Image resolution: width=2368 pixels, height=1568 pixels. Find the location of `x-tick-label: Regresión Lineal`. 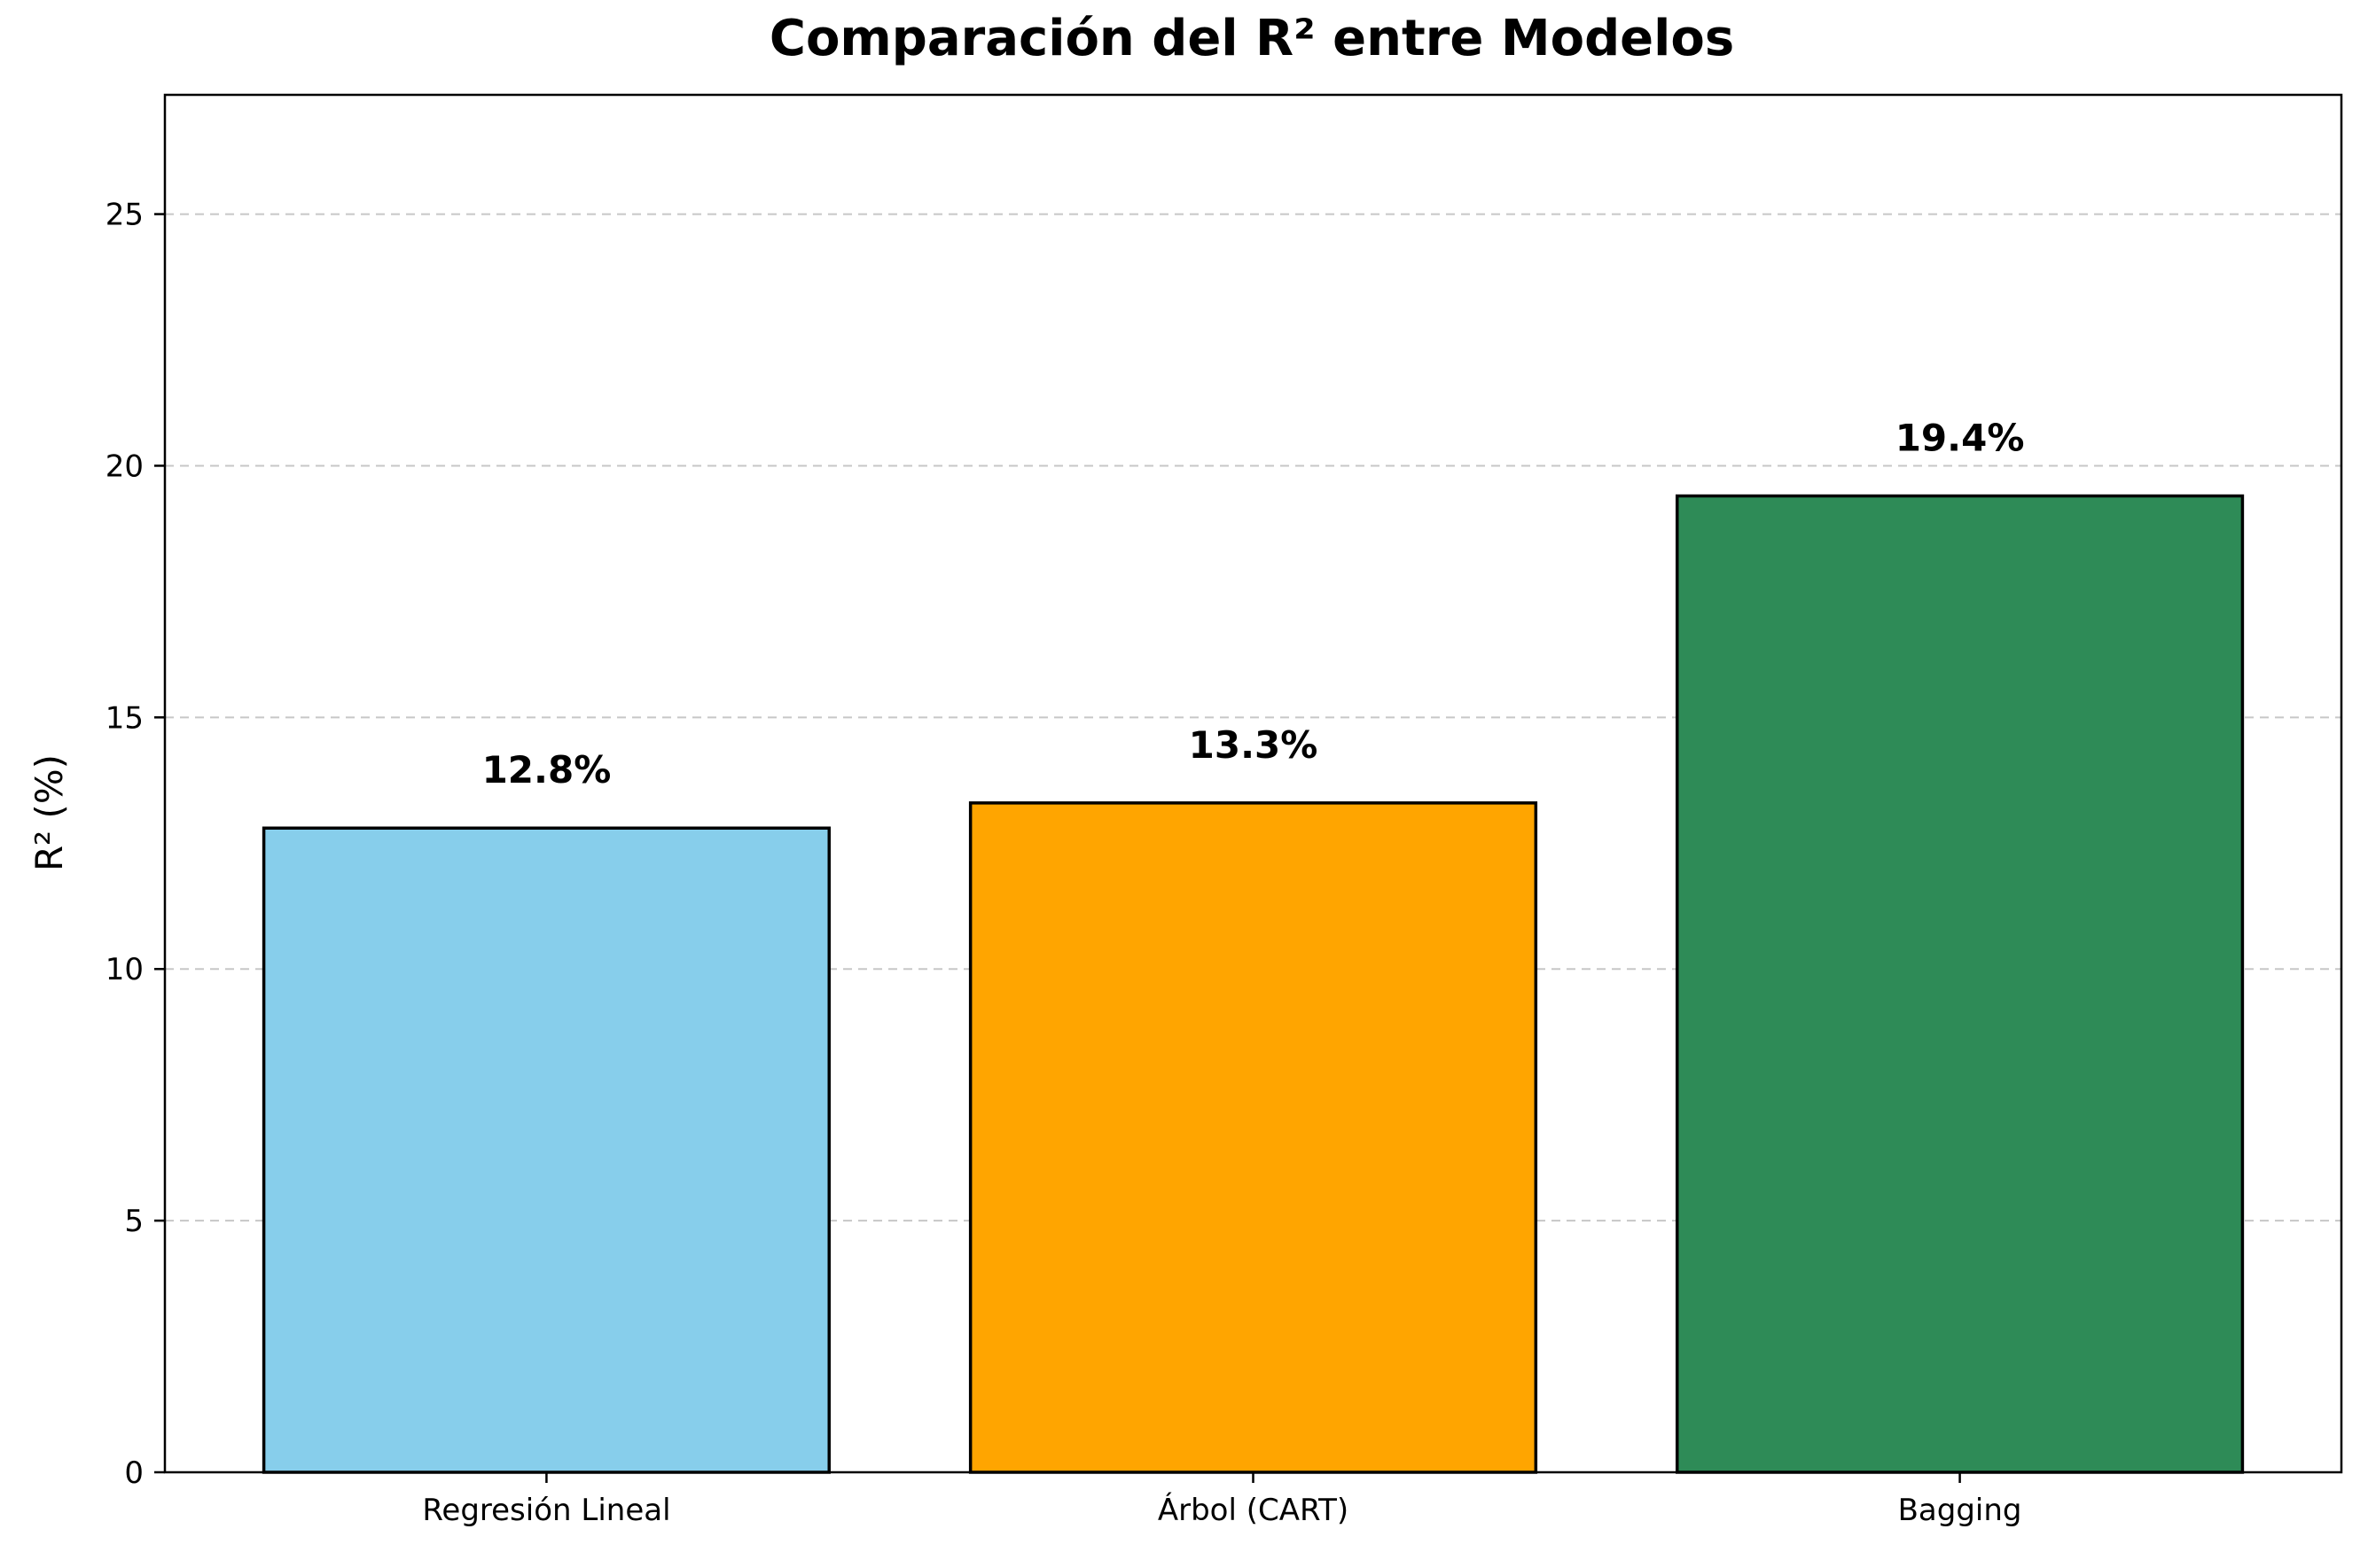

x-tick-label: Regresión Lineal is located at coordinates (546, 1510).